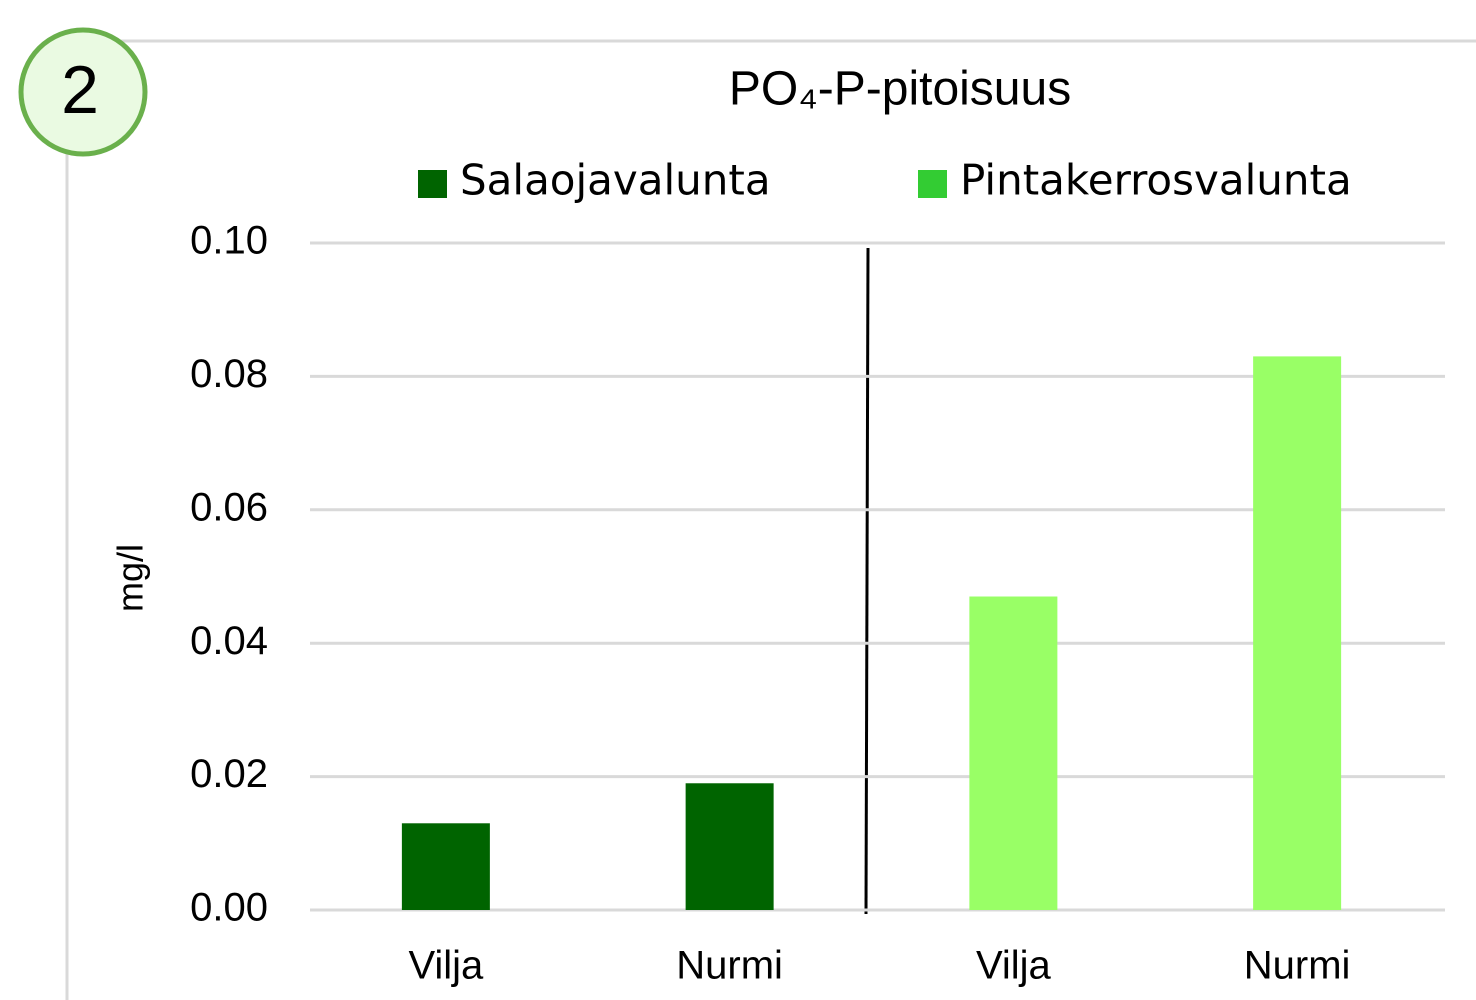 The width and height of the screenshot is (1476, 1000). Describe the element at coordinates (229, 641) in the screenshot. I see `y-tick-label: 0.04` at that location.